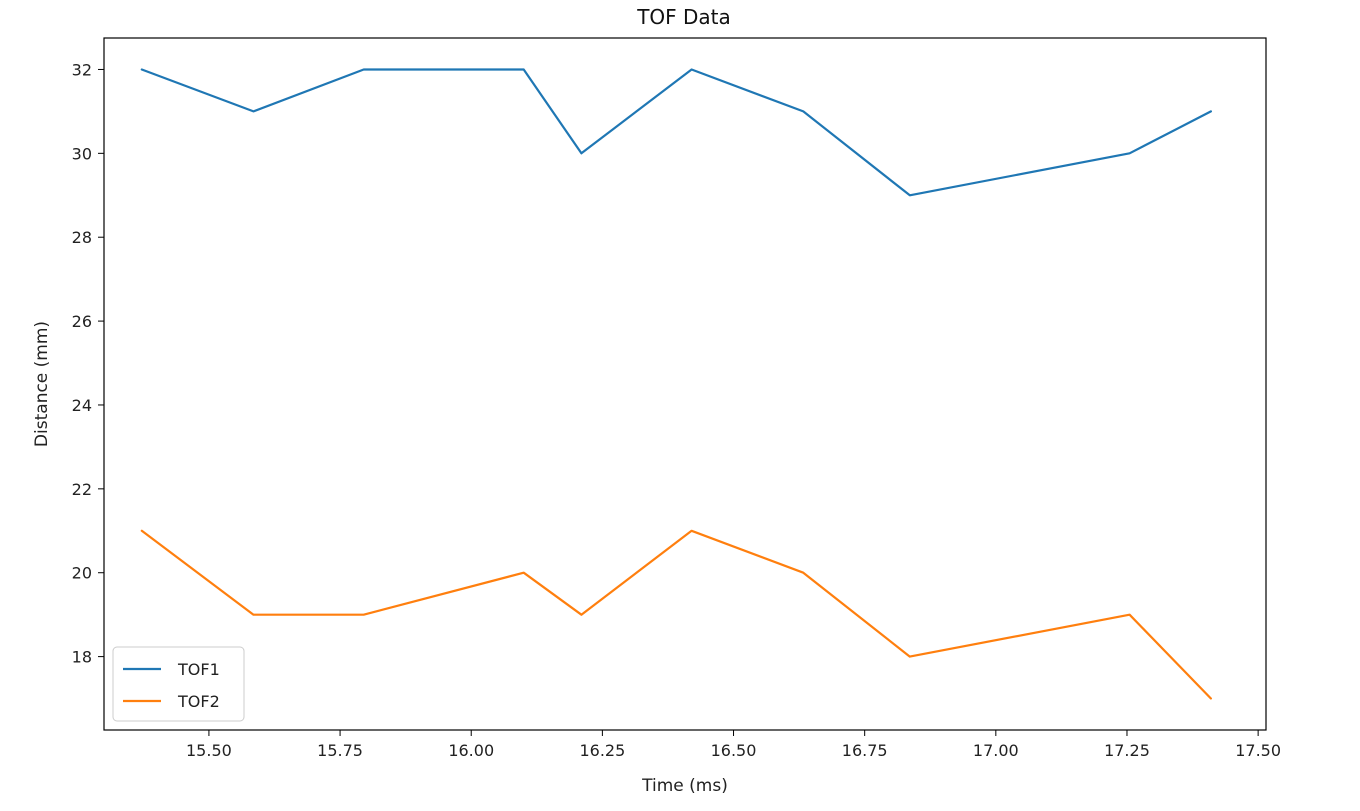 This screenshot has height=811, width=1360. What do you see at coordinates (82, 69) in the screenshot?
I see `y-tick-label: 32` at bounding box center [82, 69].